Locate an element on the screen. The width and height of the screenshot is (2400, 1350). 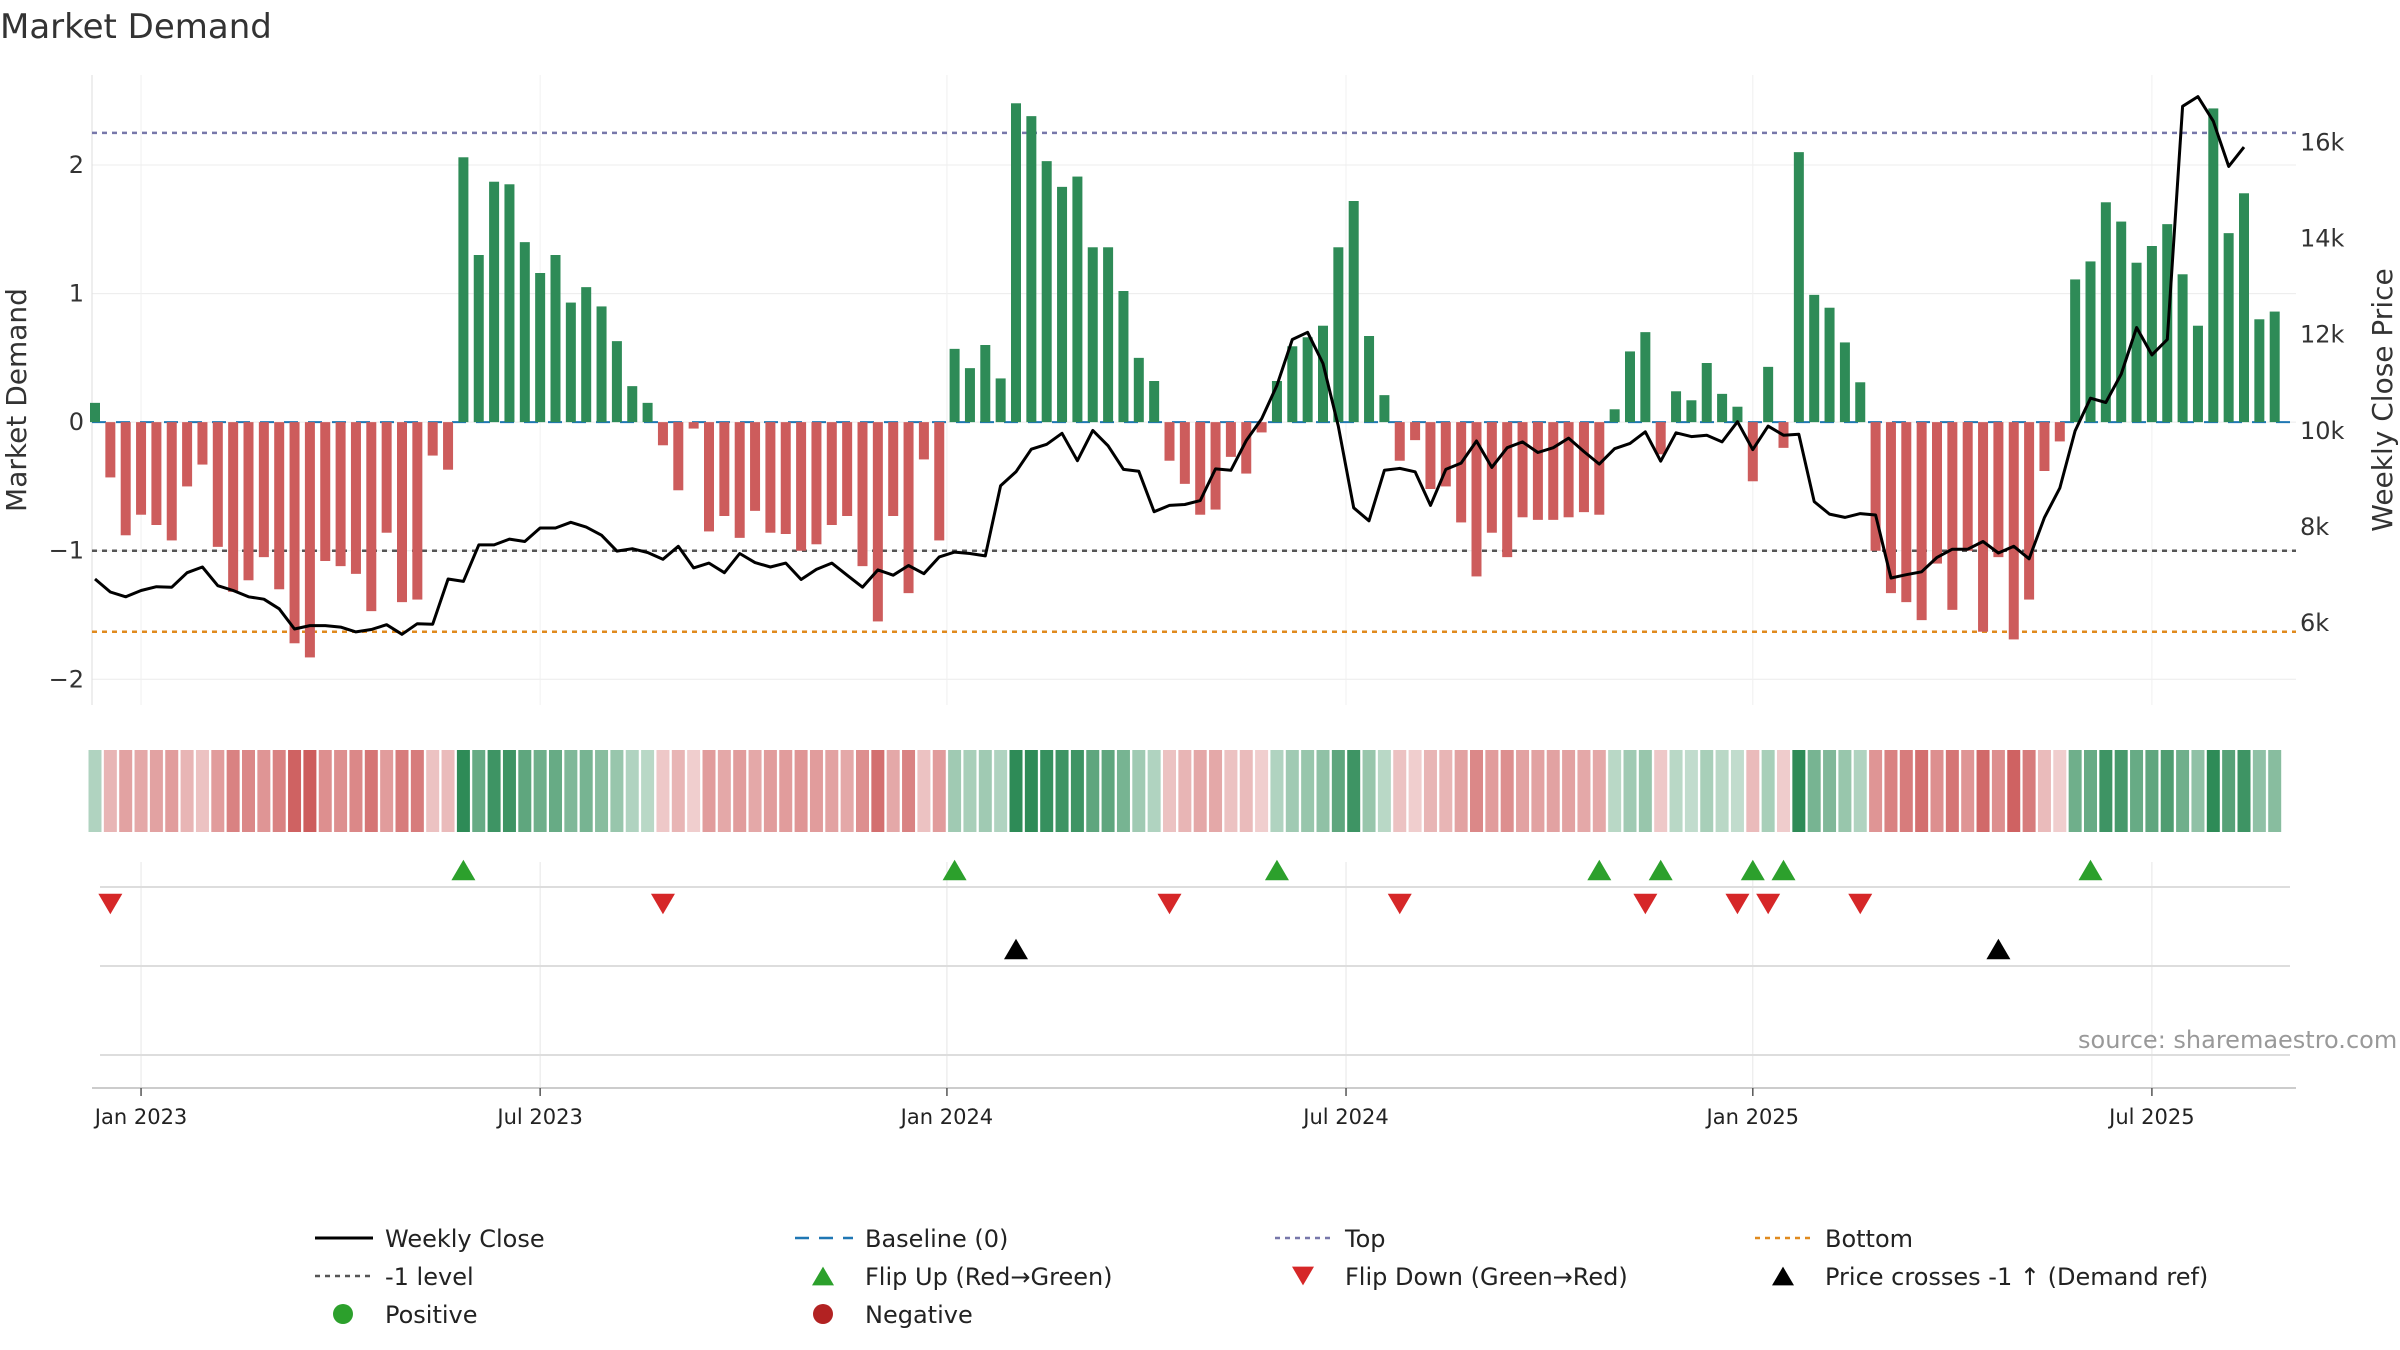
legend-label-positive: Positive is located at coordinates (431, 1315).